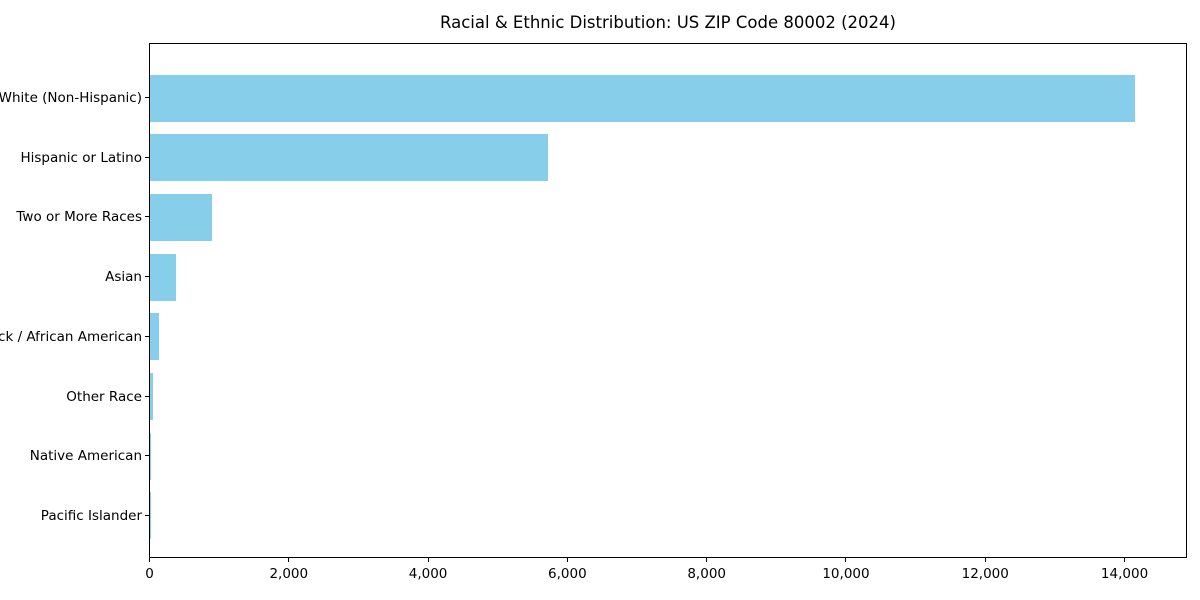 Image resolution: width=1200 pixels, height=600 pixels. Describe the element at coordinates (985, 574) in the screenshot. I see `x-tick-label: 12,000` at that location.